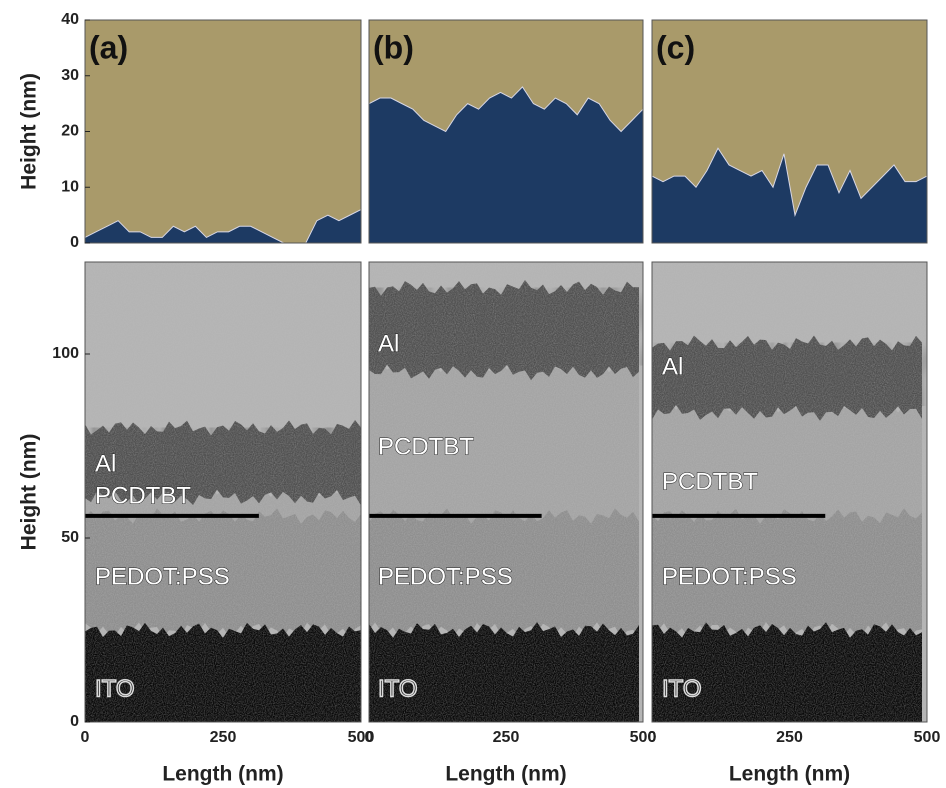 The image size is (946, 788). What do you see at coordinates (108, 47) in the screenshot?
I see `panel-label: (a)` at bounding box center [108, 47].